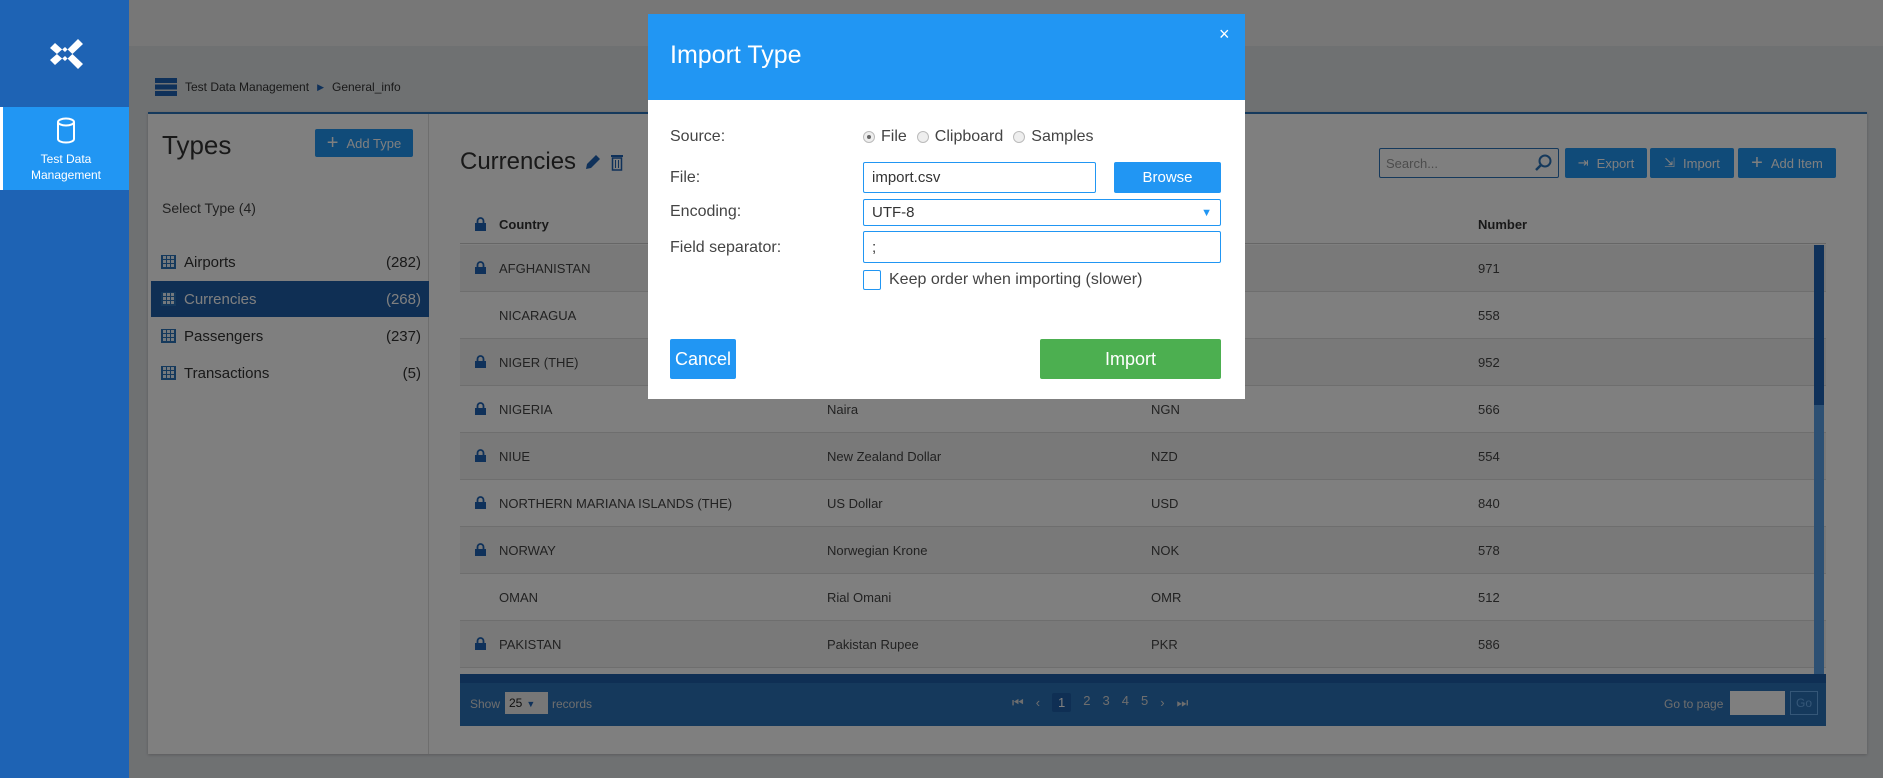 The height and width of the screenshot is (778, 1883). I want to click on logo-icon, so click(66, 53).